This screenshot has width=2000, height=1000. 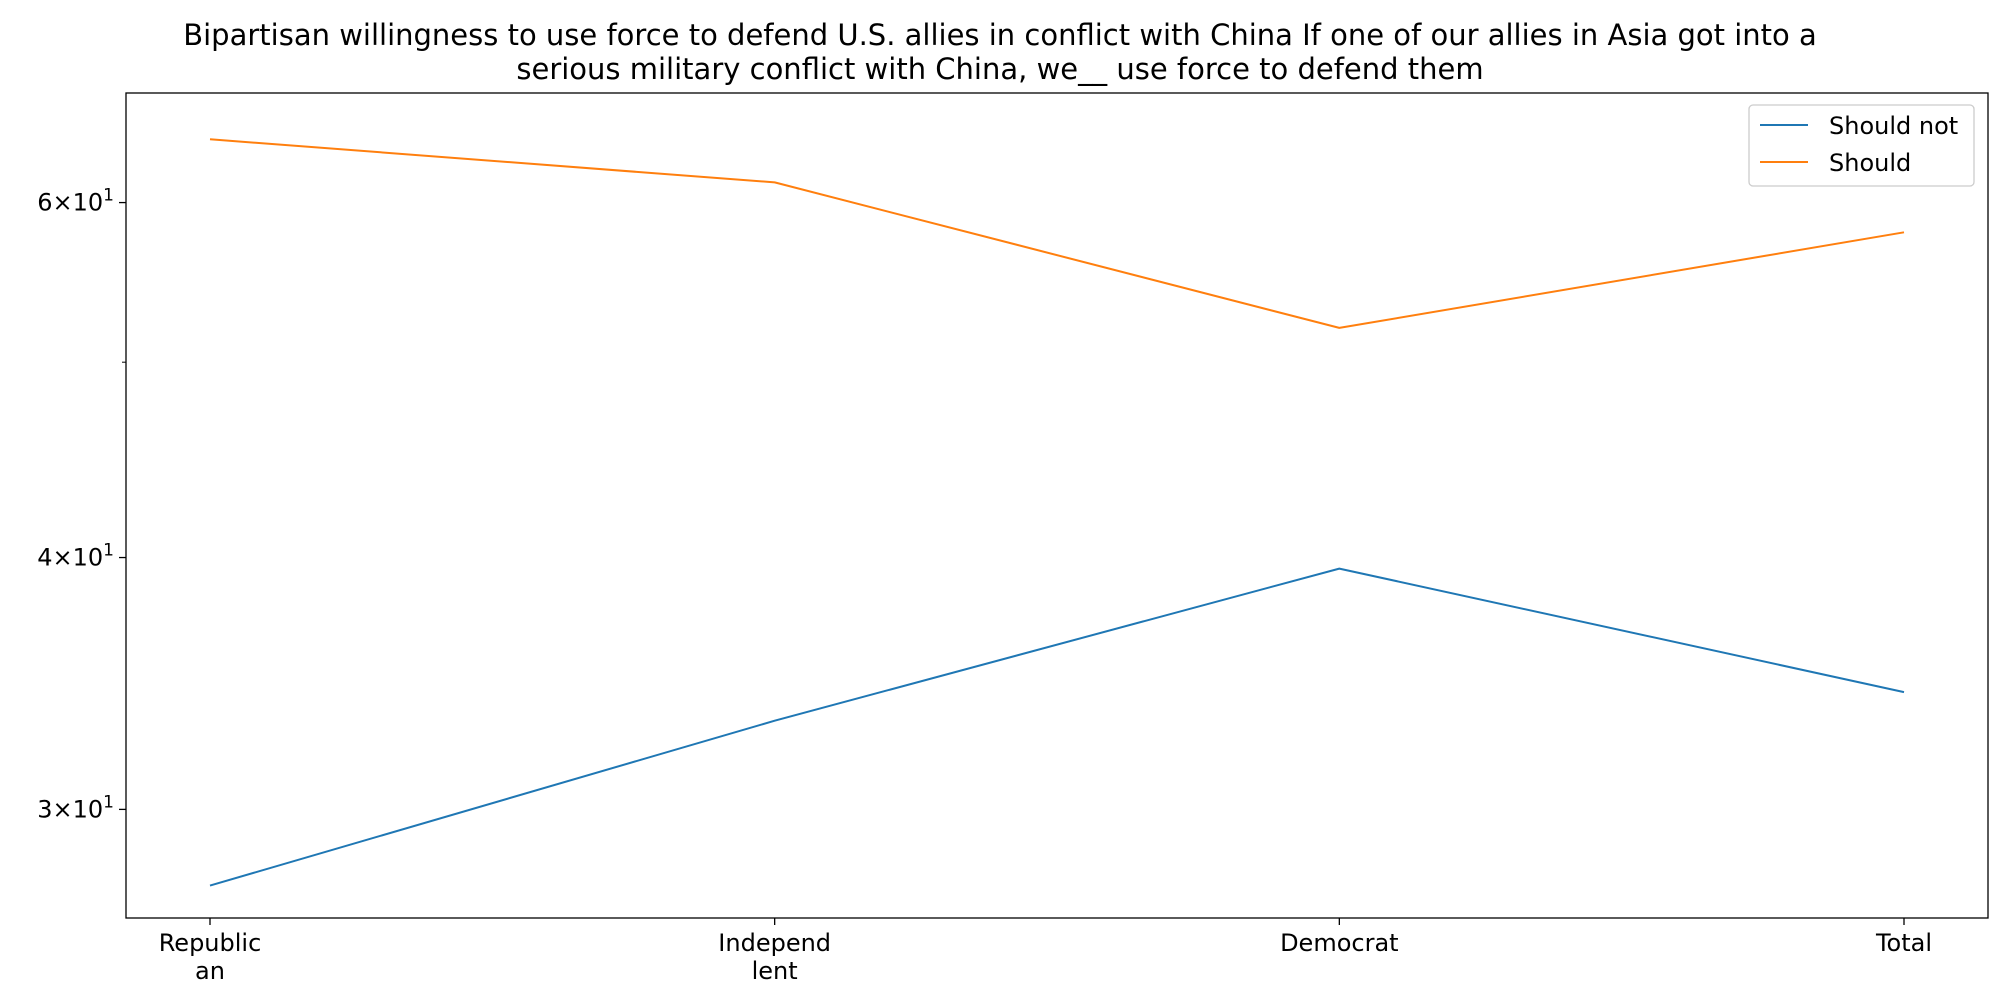 What do you see at coordinates (1861, 145) in the screenshot?
I see `legend: Should not Should` at bounding box center [1861, 145].